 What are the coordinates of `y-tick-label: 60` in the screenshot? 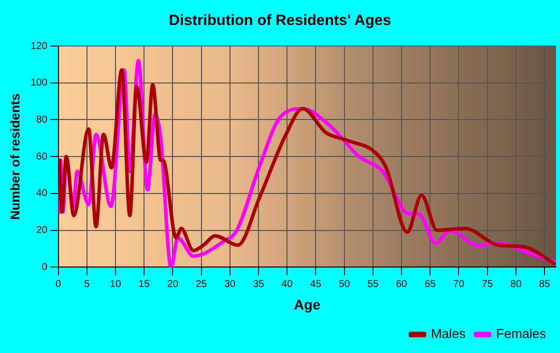 It's located at (42, 156).